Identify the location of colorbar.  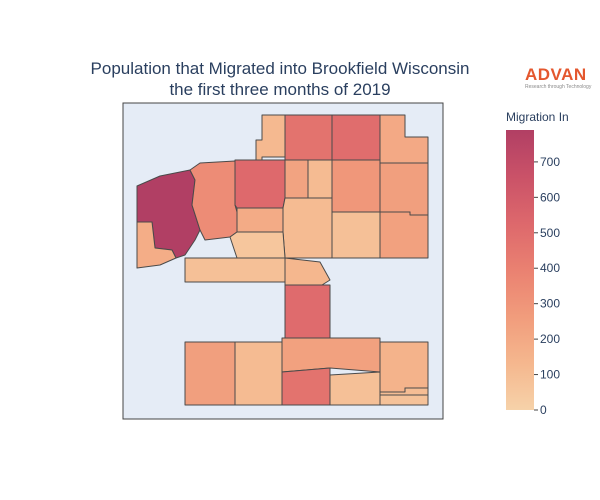
(520, 270).